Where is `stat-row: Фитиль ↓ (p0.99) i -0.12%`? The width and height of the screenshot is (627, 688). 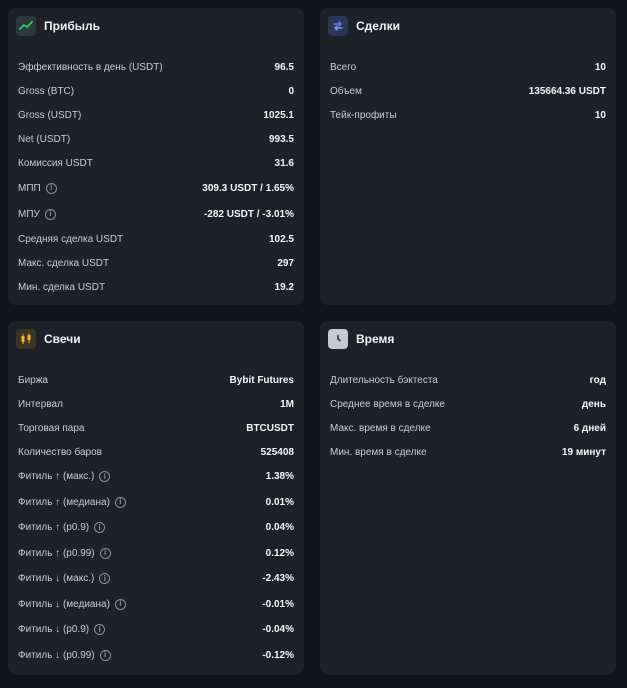 stat-row: Фитиль ↓ (p0.99) i -0.12% is located at coordinates (156, 656).